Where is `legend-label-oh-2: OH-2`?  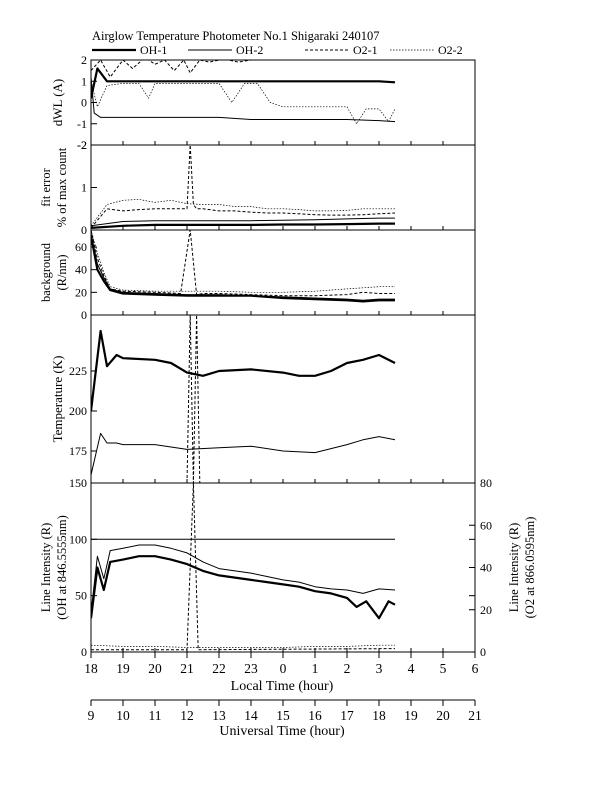
legend-label-oh-2: OH-2 is located at coordinates (249, 50).